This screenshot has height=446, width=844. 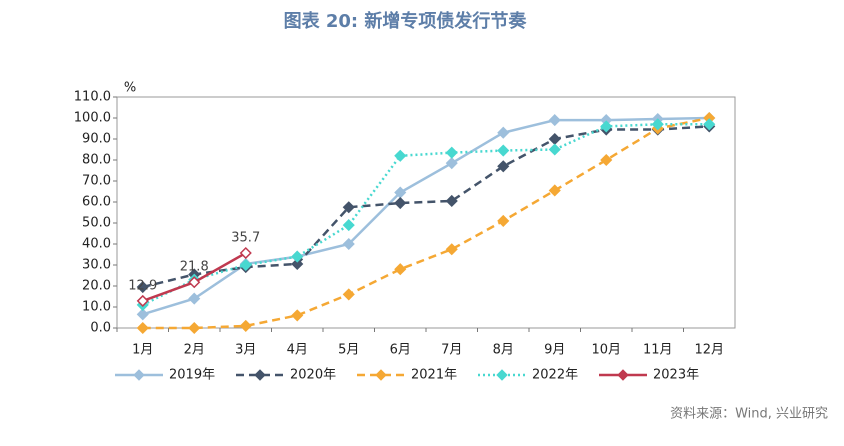 I want to click on legend-label: 2019年, so click(x=192, y=375).